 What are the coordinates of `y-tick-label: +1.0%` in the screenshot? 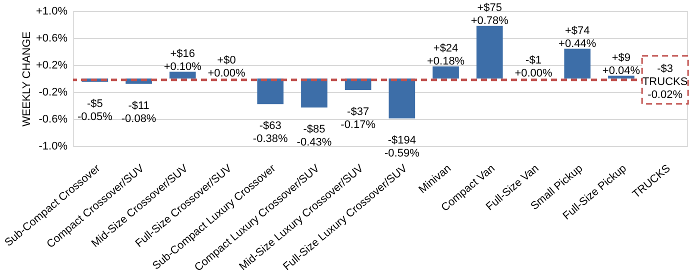 It's located at (52, 12).